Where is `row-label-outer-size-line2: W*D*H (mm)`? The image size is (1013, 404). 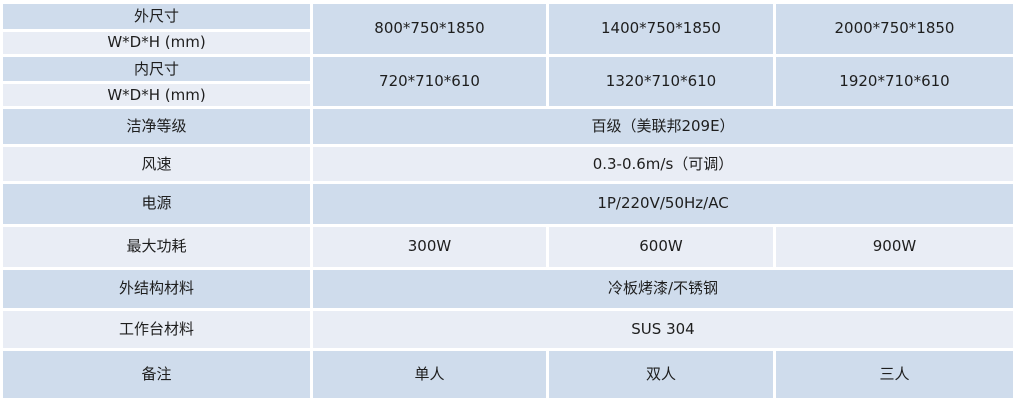 row-label-outer-size-line2: W*D*H (mm) is located at coordinates (157, 43).